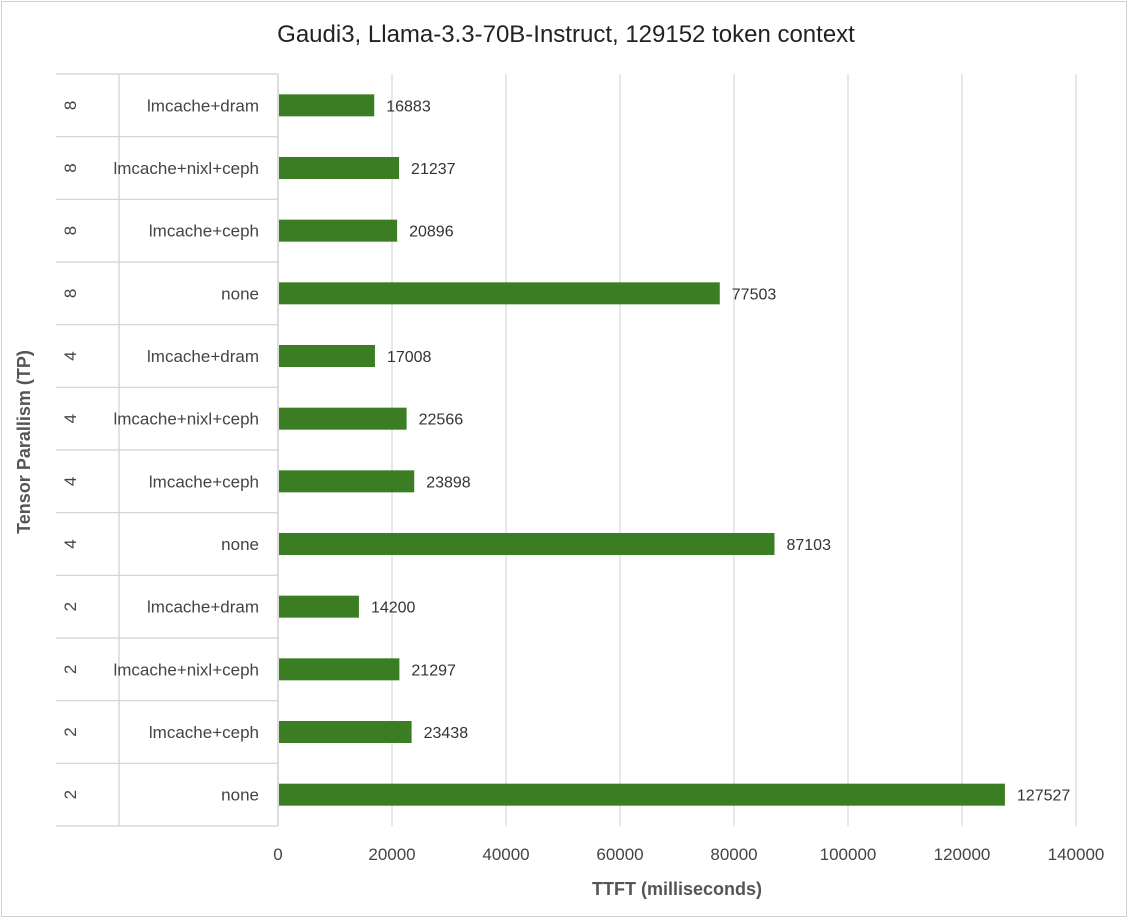 Image resolution: width=1130 pixels, height=923 pixels. Describe the element at coordinates (677, 889) in the screenshot. I see `x-axis-title: TTFT (milliseconds)` at that location.